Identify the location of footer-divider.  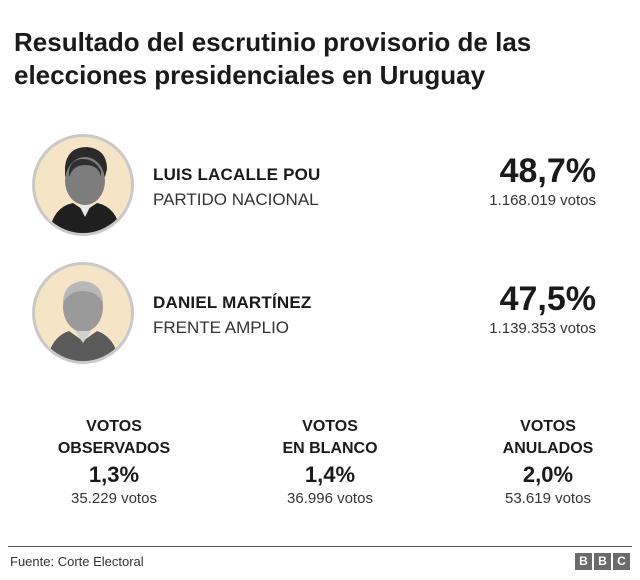
(320, 546).